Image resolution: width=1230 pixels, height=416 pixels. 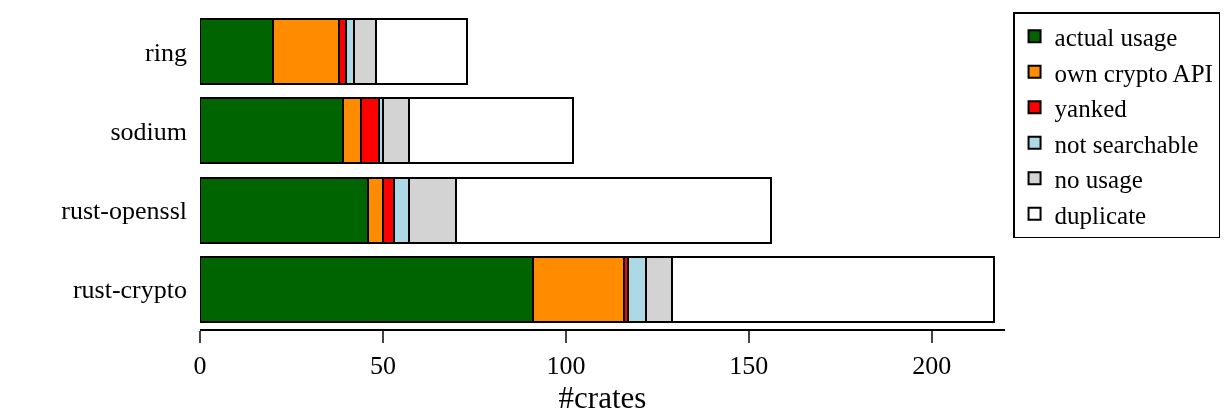 What do you see at coordinates (932, 365) in the screenshot?
I see `x-tick-label: 200` at bounding box center [932, 365].